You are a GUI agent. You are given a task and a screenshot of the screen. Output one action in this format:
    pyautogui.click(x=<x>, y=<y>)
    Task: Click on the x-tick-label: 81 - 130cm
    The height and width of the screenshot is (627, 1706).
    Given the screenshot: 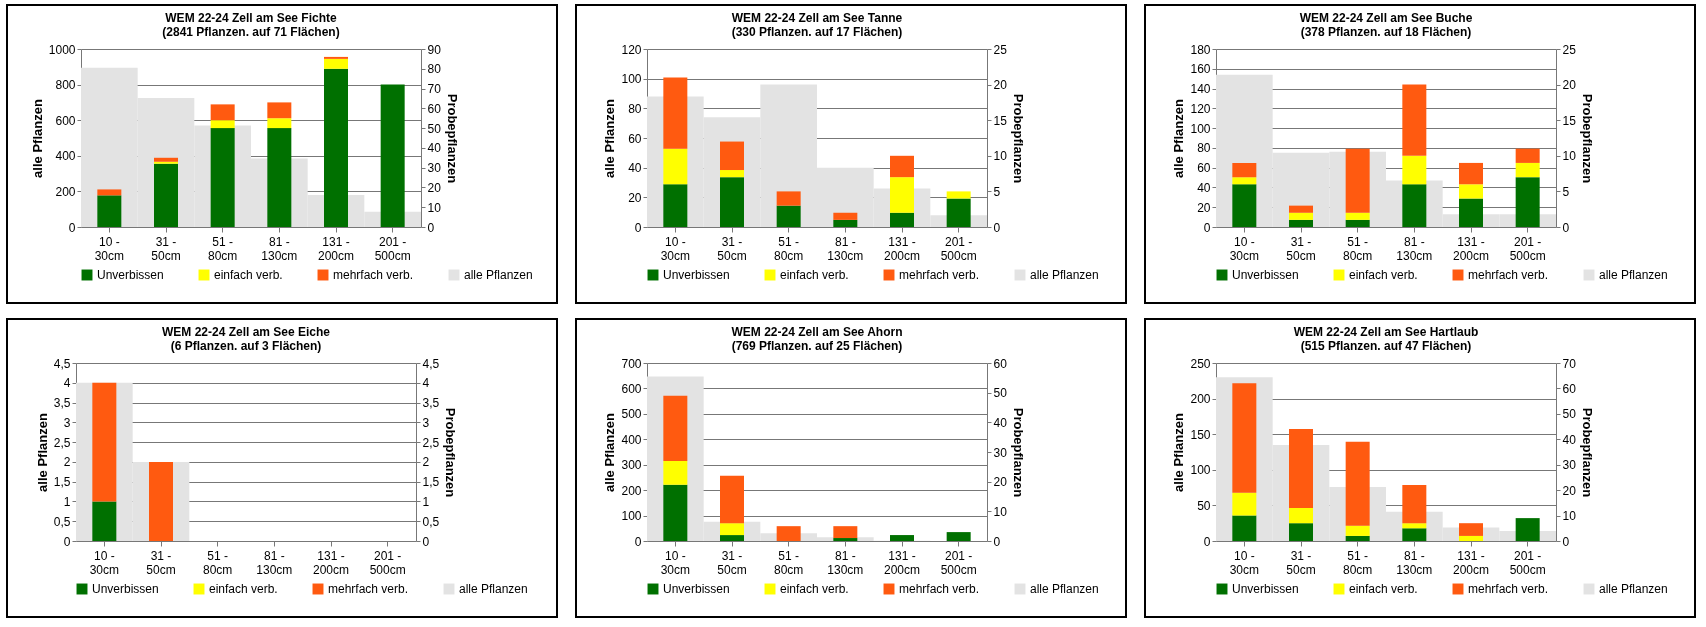 What is the action you would take?
    pyautogui.click(x=274, y=562)
    